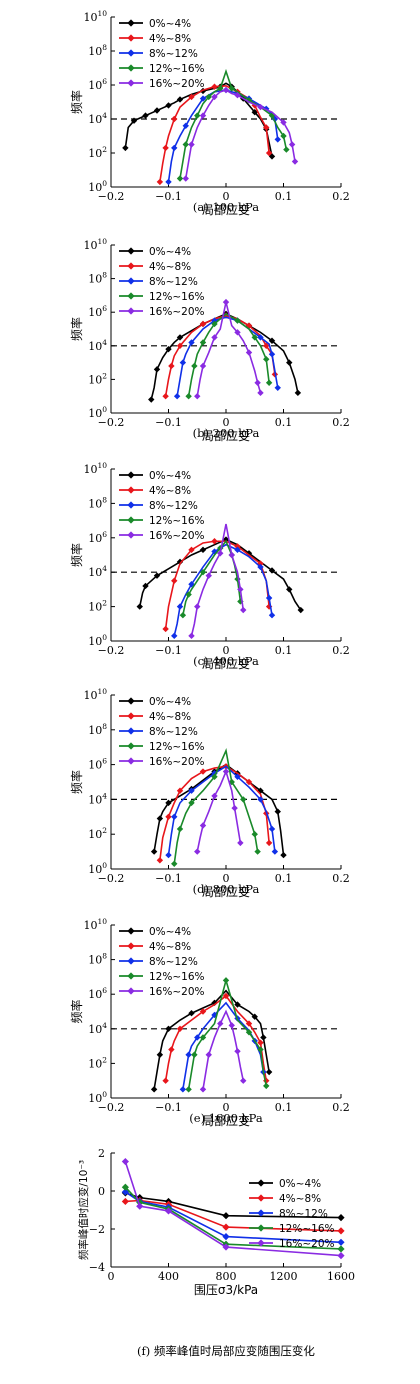 This screenshot has height=1384, width=420. Describe the element at coordinates (226, 435) in the screenshot. I see `x-axis-label: 局部应变` at that location.